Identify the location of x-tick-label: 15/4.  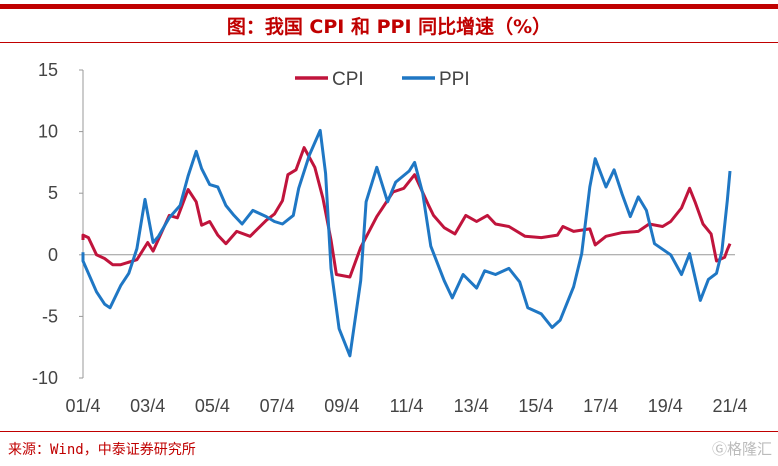
(535, 406).